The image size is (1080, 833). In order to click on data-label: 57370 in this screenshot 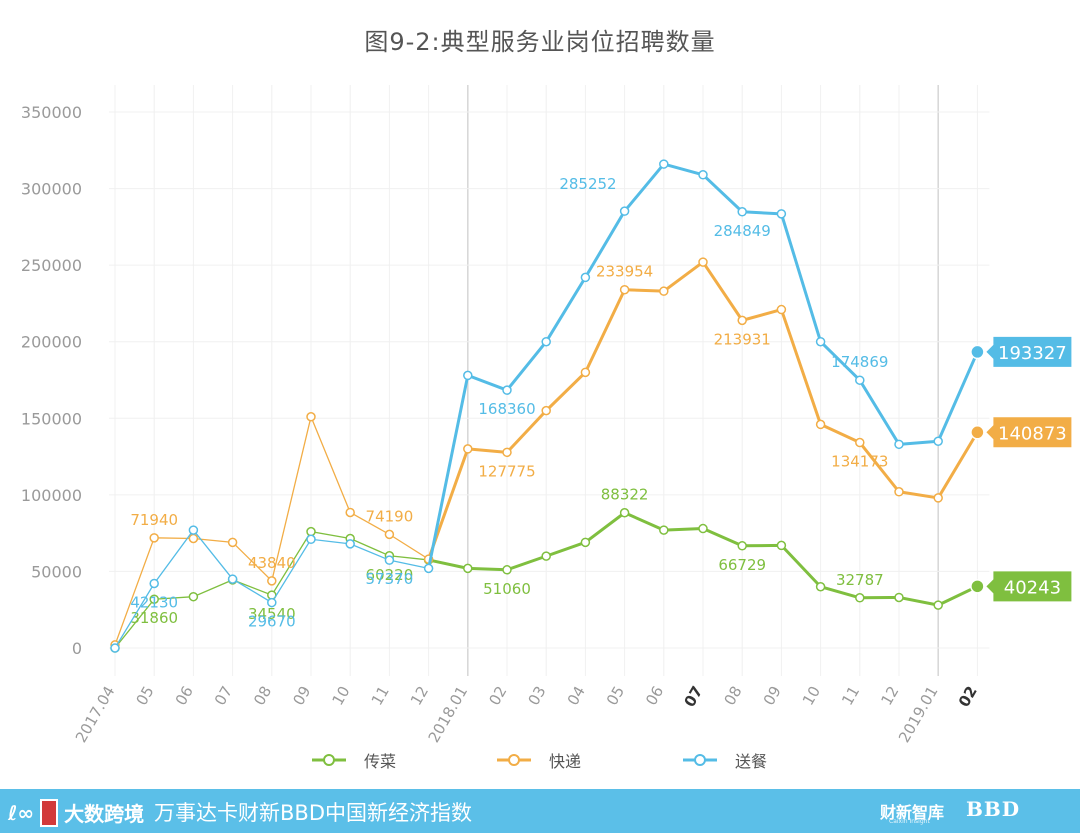, I will do `click(390, 579)`.